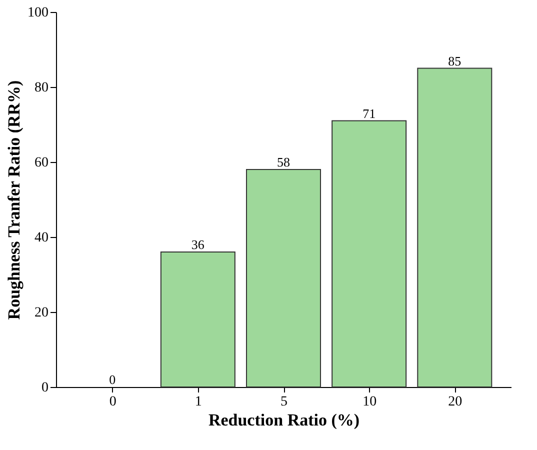 This screenshot has height=450, width=537. What do you see at coordinates (284, 402) in the screenshot?
I see `x-tick-label: 5` at bounding box center [284, 402].